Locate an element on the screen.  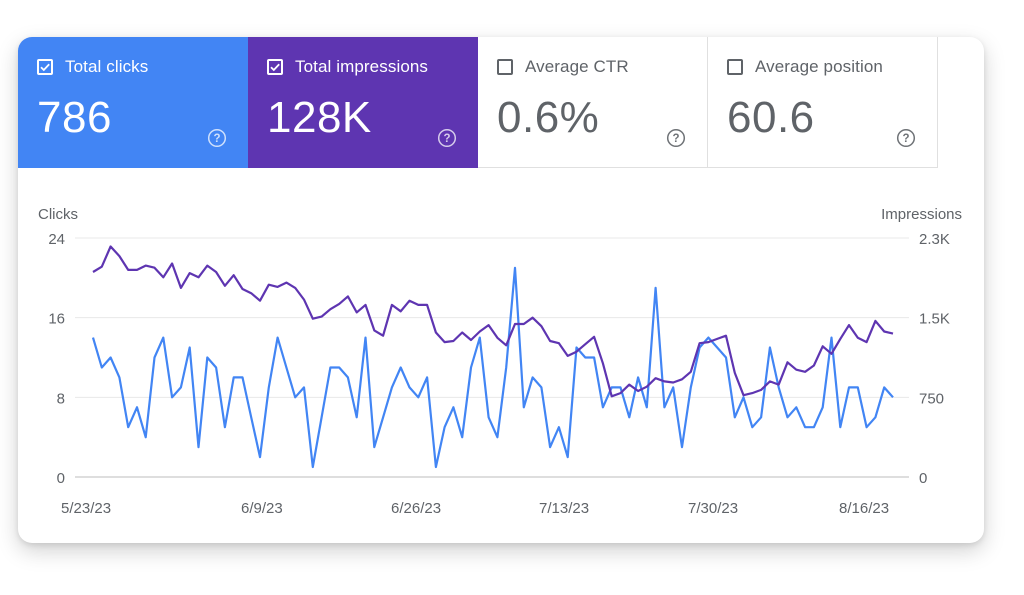
right-tick-label: 2.3K is located at coordinates (934, 239).